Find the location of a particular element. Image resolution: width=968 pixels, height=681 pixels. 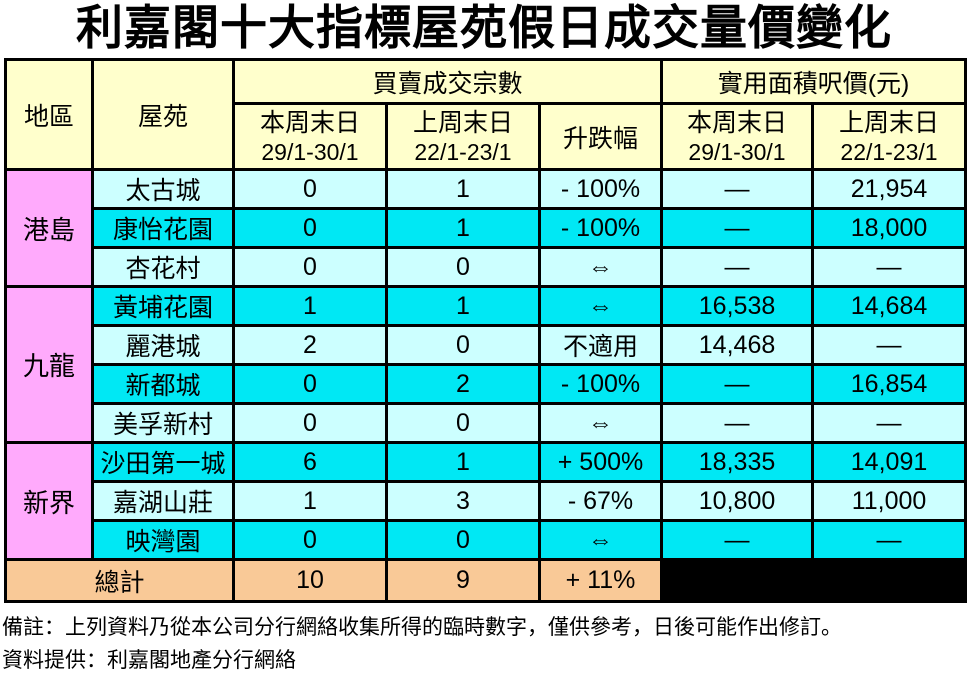

psf-this-week-cell: 14,468 is located at coordinates (737, 345).